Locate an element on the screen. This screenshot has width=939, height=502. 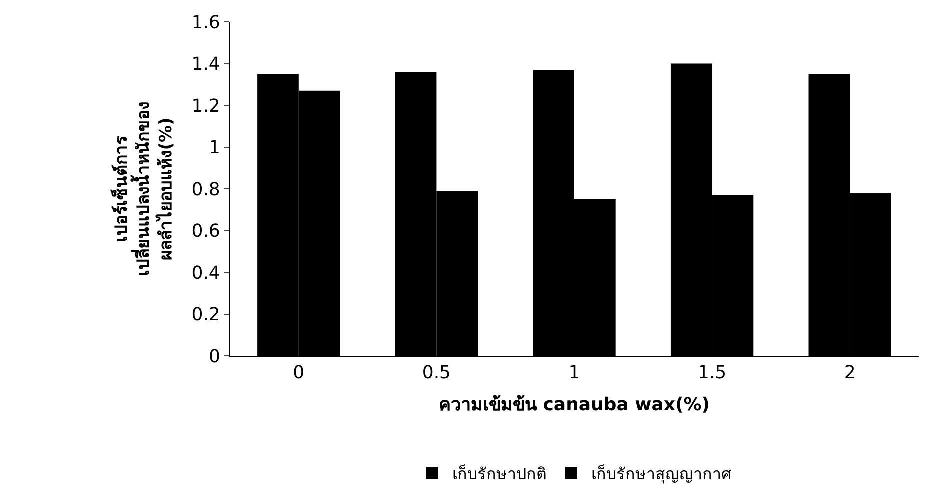
y-tick-label: 1 is located at coordinates (214, 148).